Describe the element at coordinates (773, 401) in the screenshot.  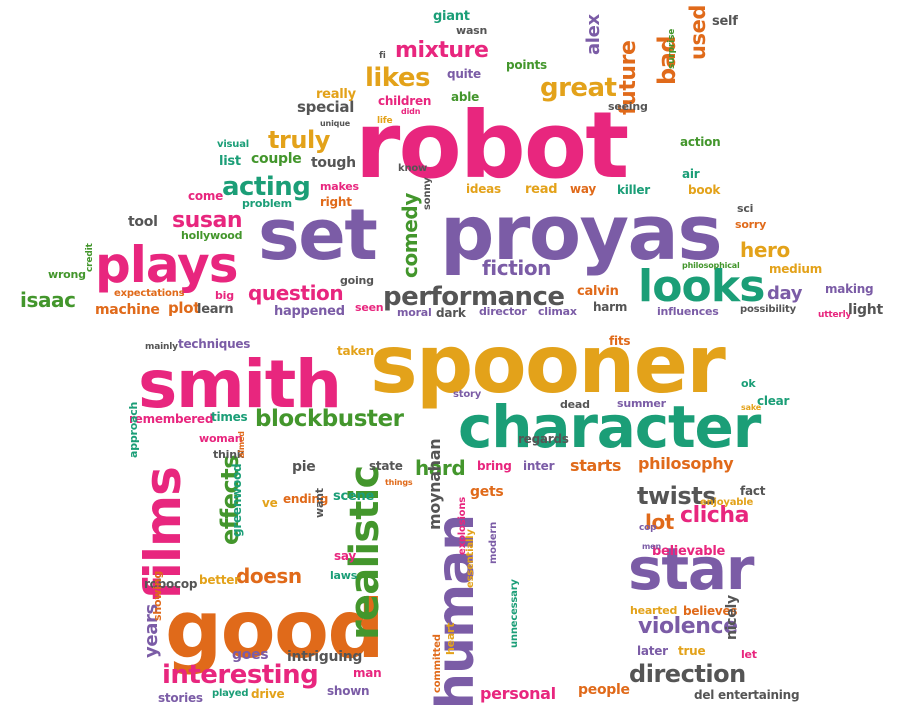
I see `word-clear: clear` at that location.